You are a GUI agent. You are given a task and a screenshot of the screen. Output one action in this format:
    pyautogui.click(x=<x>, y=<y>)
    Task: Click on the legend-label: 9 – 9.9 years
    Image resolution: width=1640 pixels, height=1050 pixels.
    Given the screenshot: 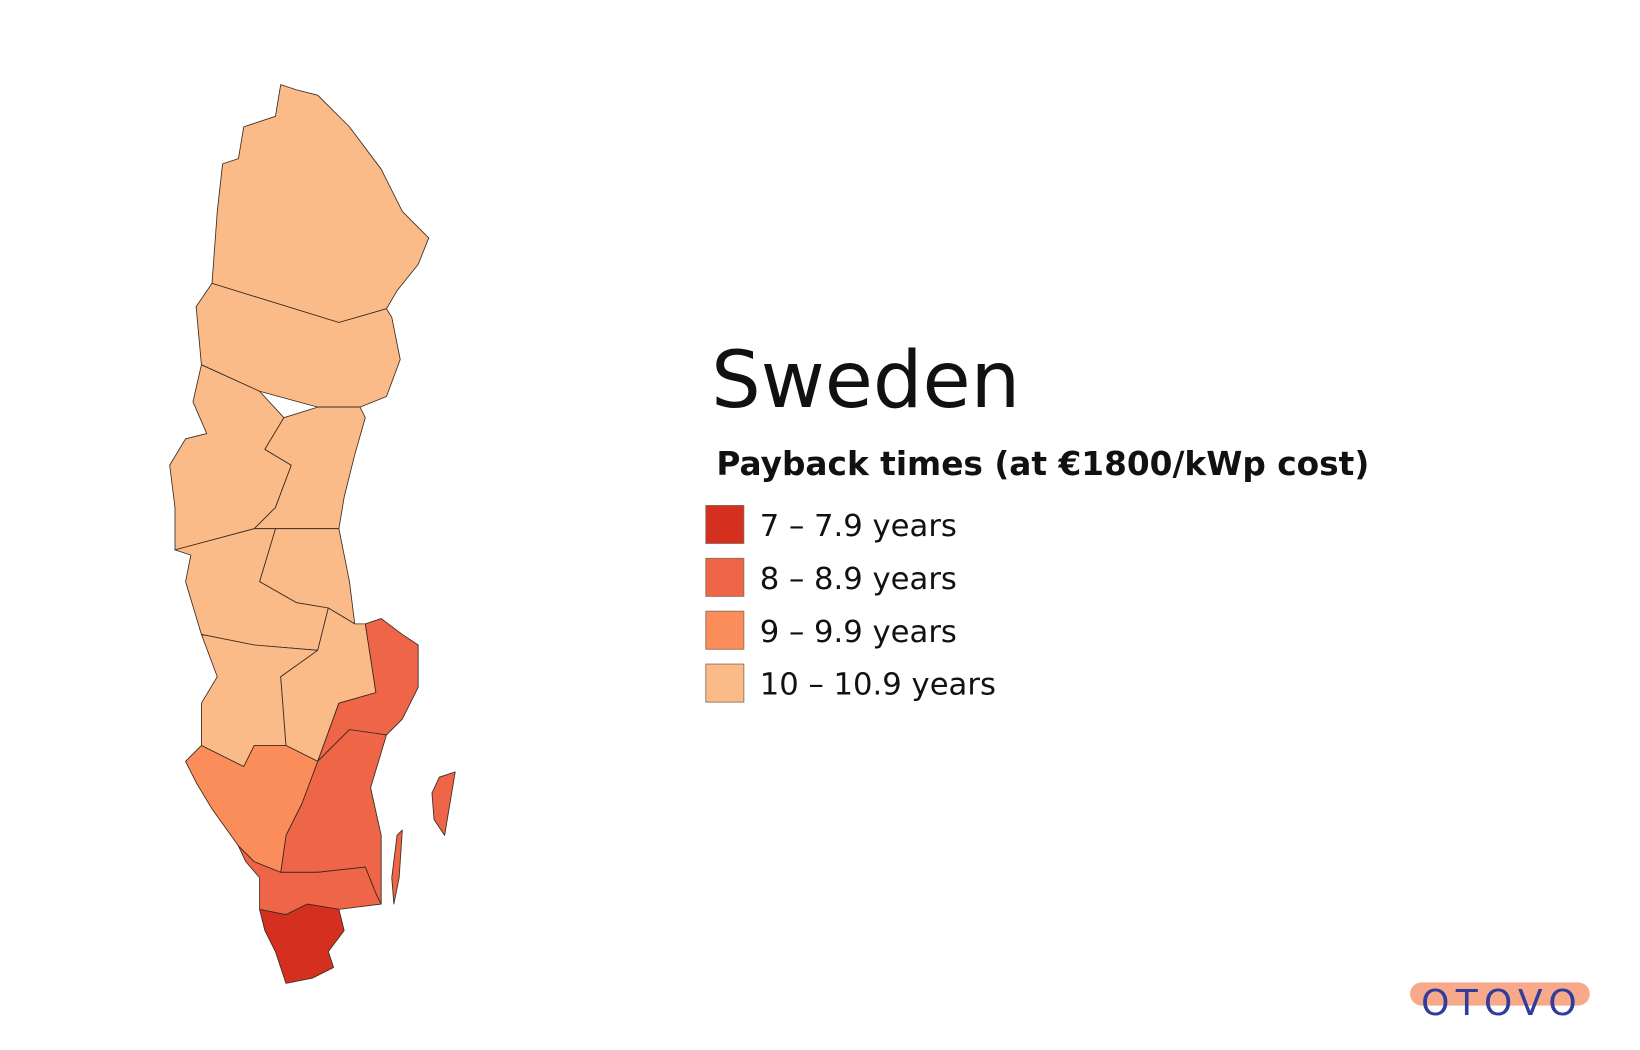 What is the action you would take?
    pyautogui.click(x=858, y=632)
    